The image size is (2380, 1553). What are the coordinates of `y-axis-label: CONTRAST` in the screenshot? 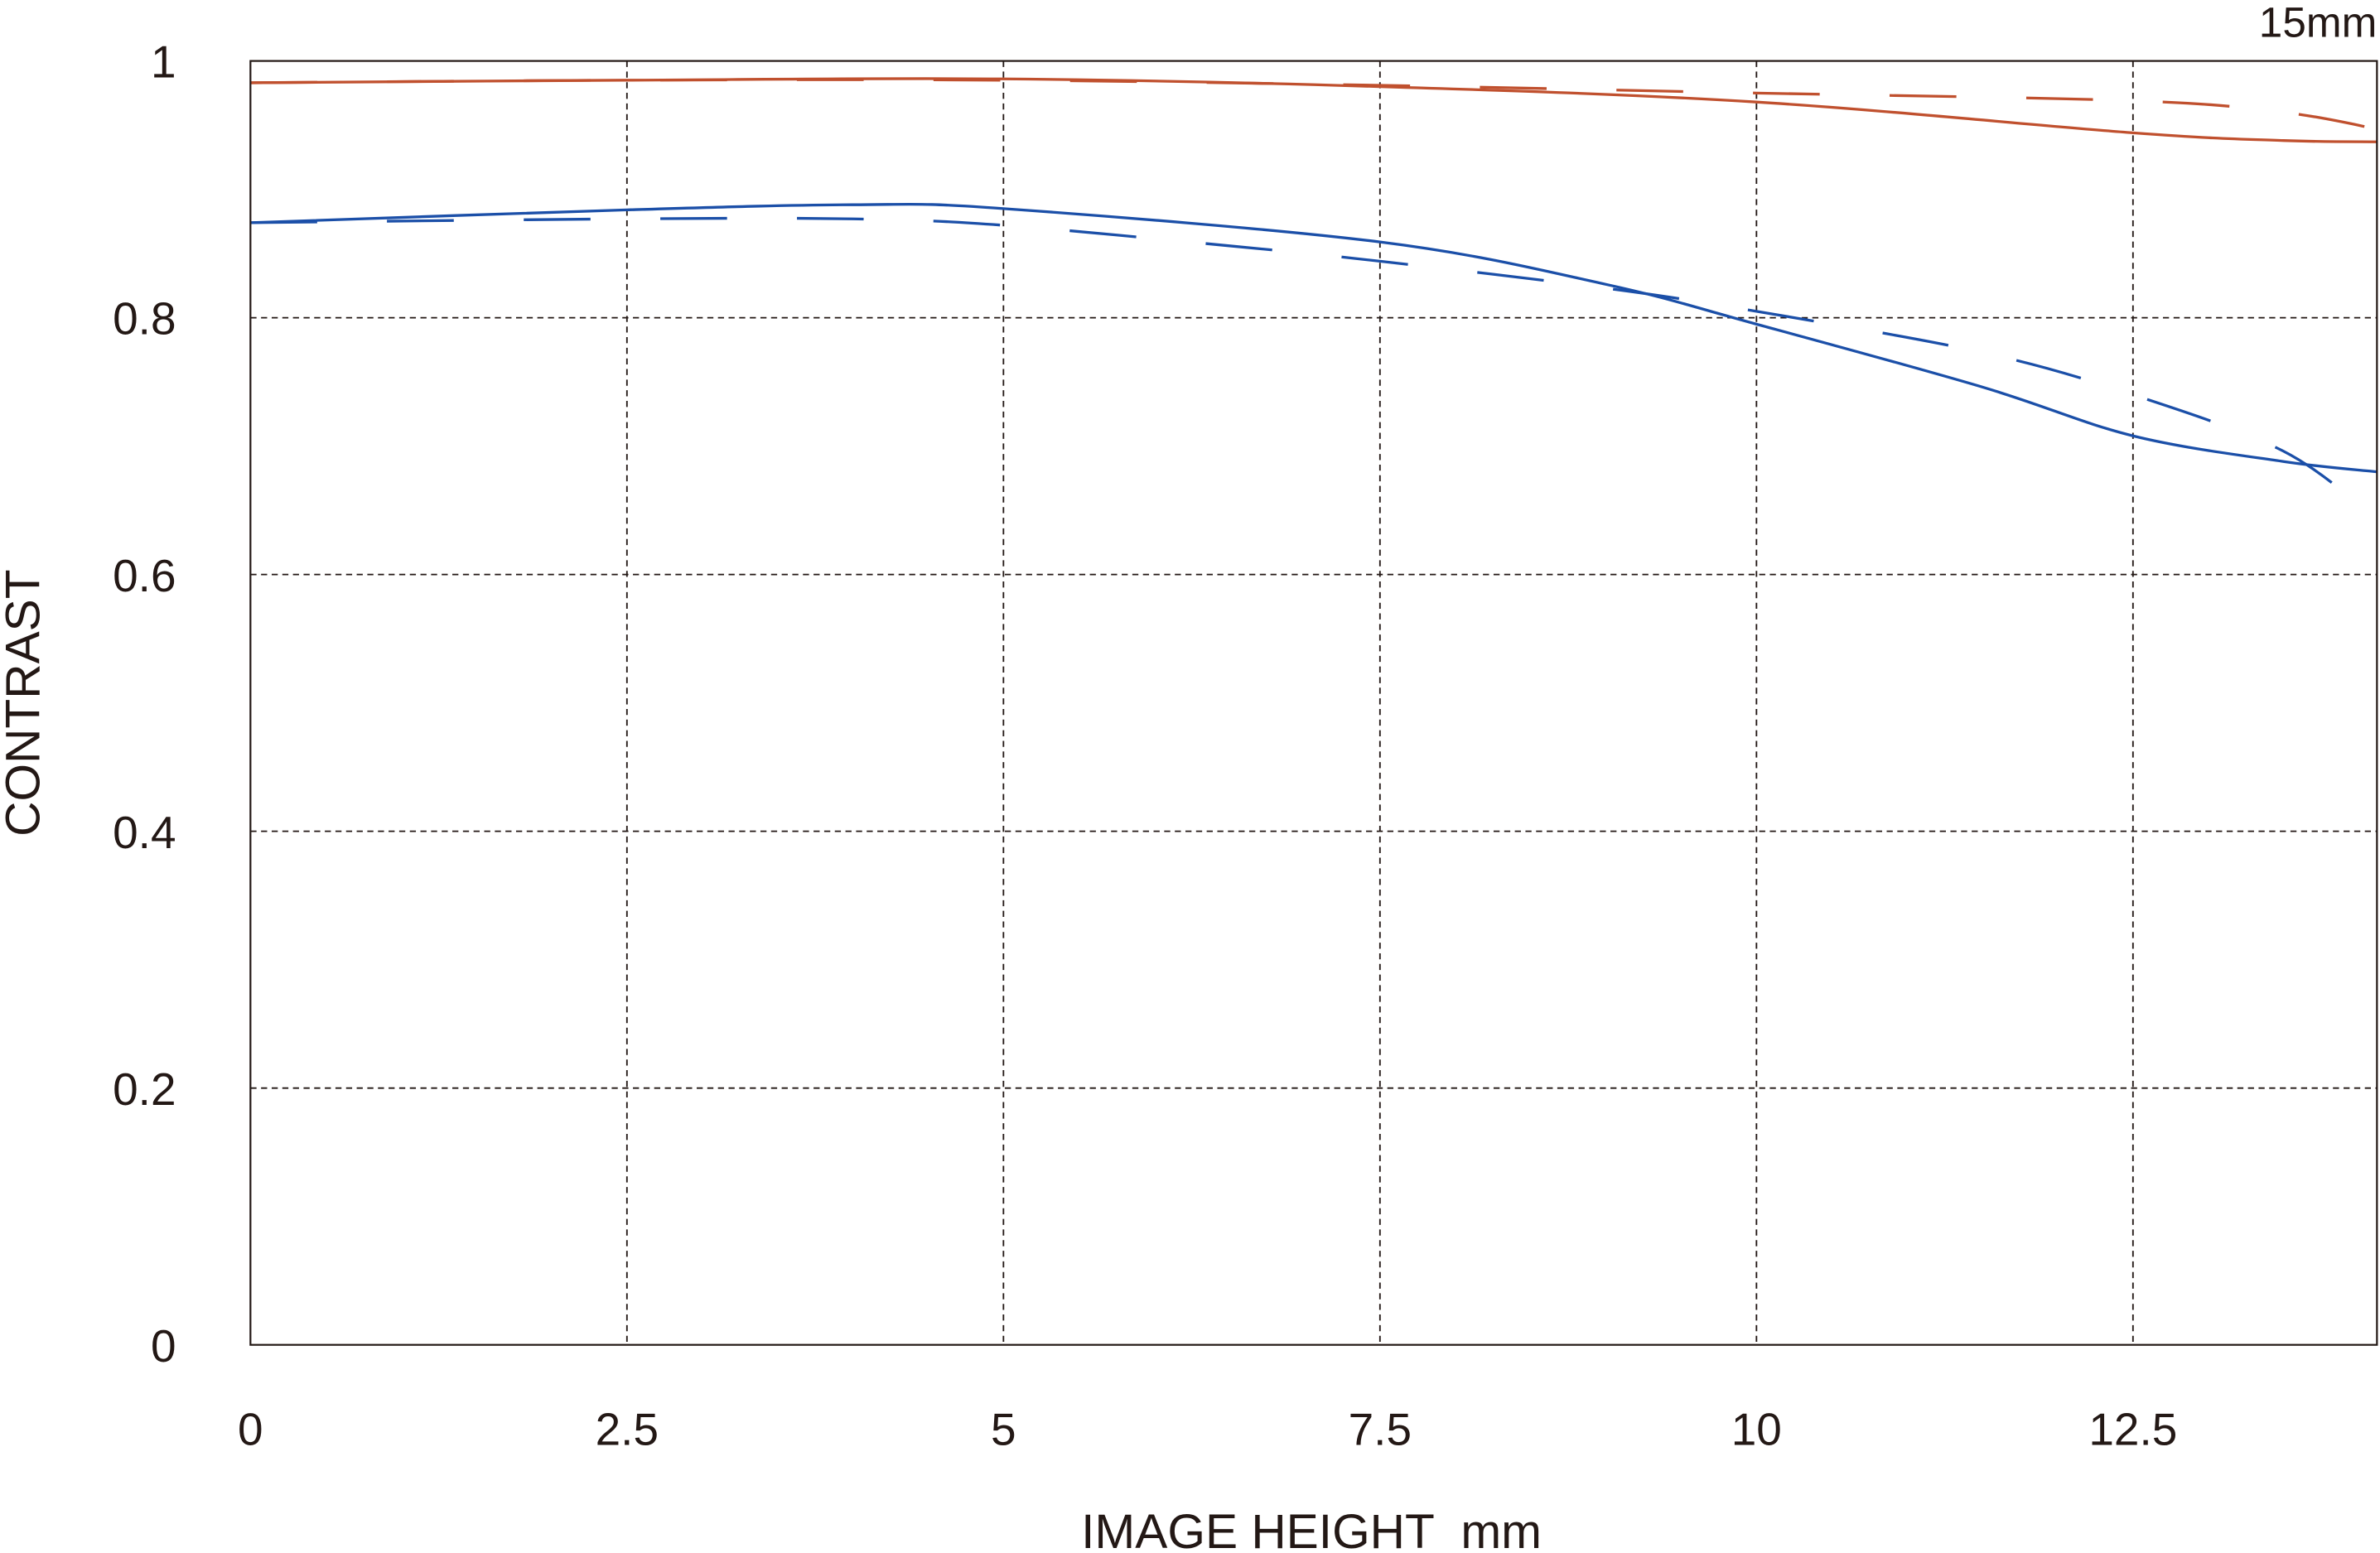 It's located at (25, 702).